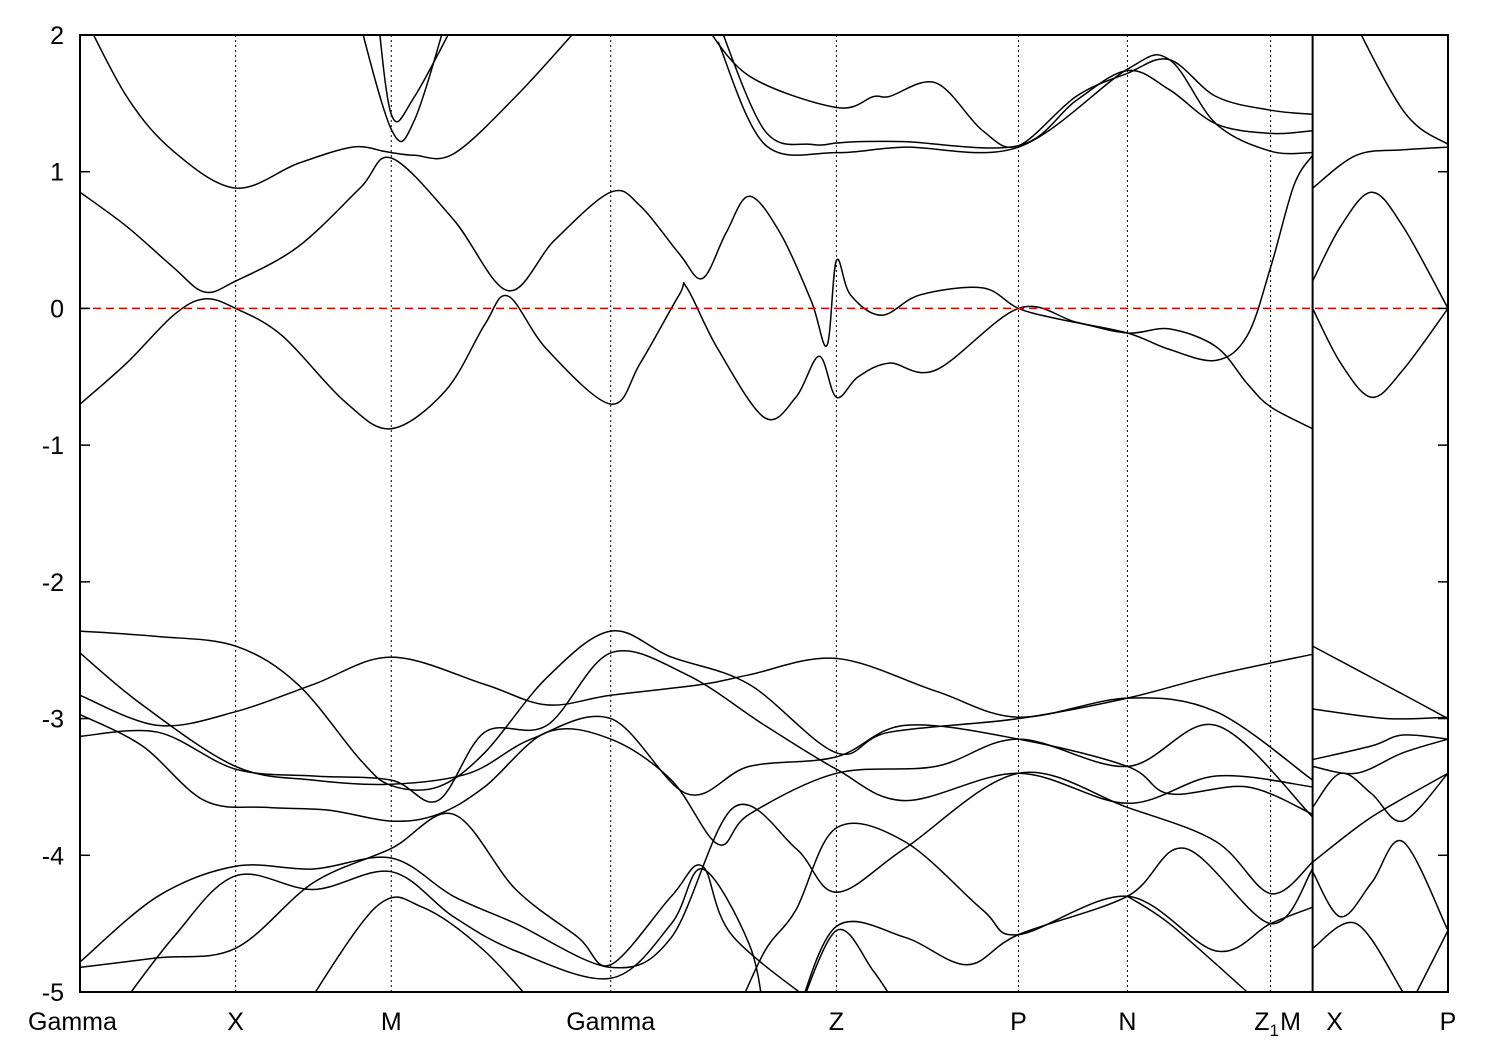 This screenshot has width=1500, height=1050. Describe the element at coordinates (53, 720) in the screenshot. I see `y-tick-label: -3` at that location.